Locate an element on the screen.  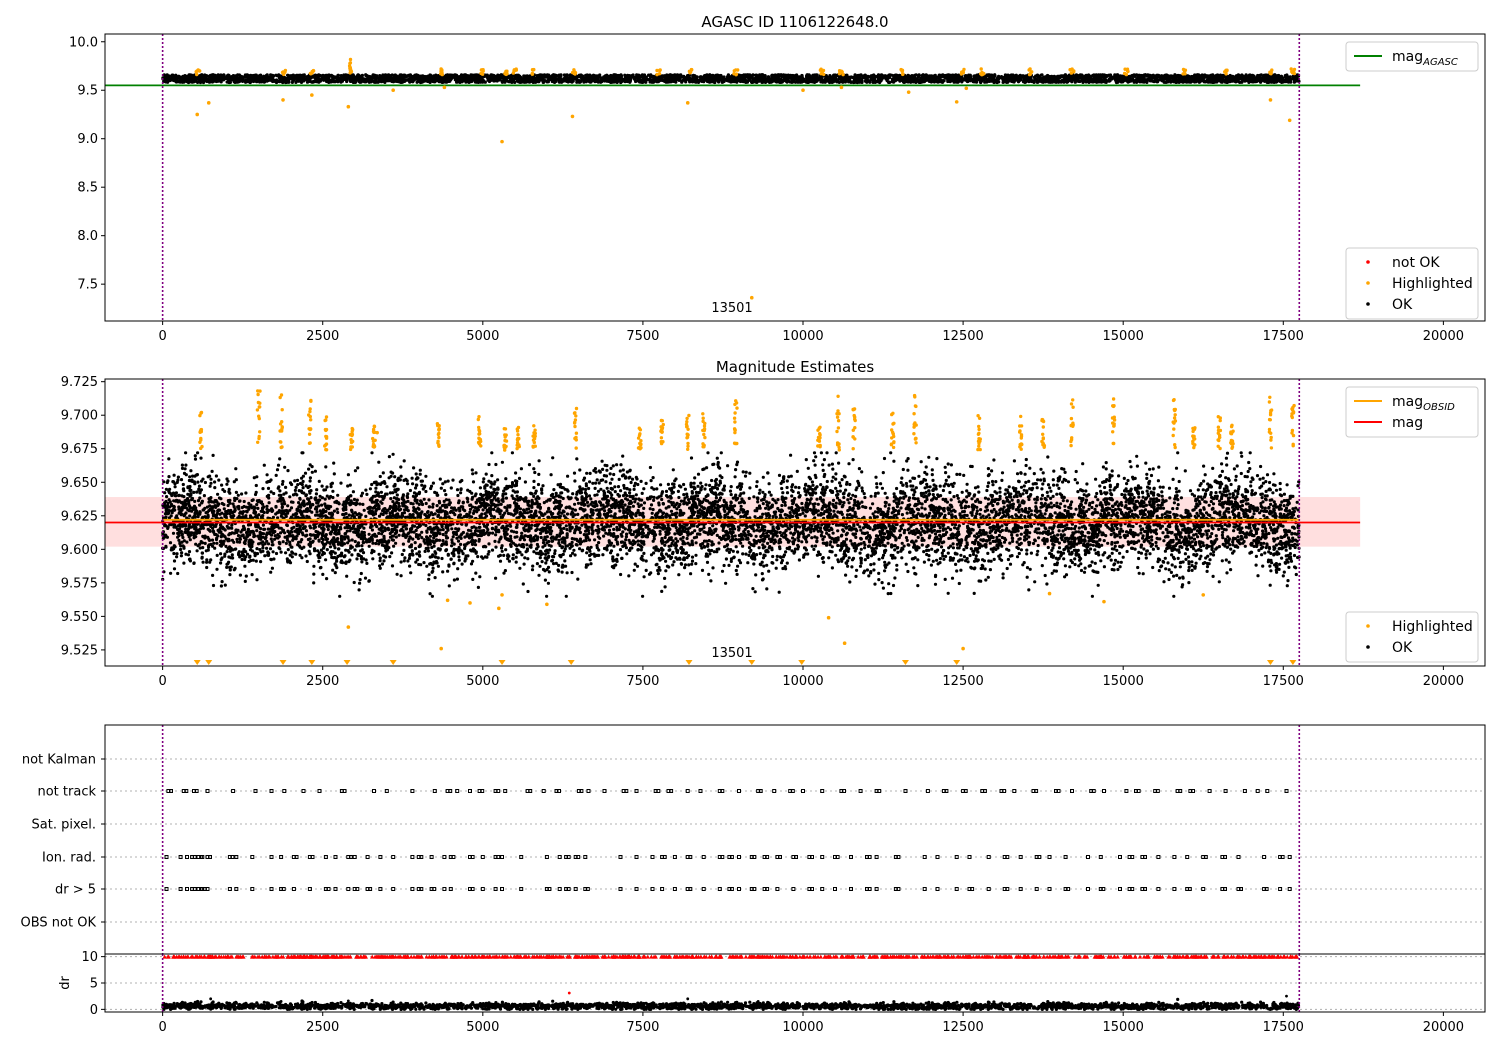
agasc-x-tick-label: 20000 is located at coordinates (1443, 336).